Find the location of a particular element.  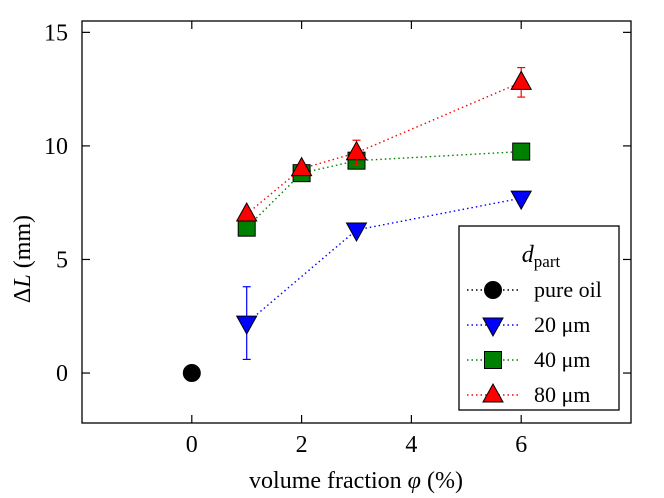

y-tick-label: 5 is located at coordinates (62, 260).